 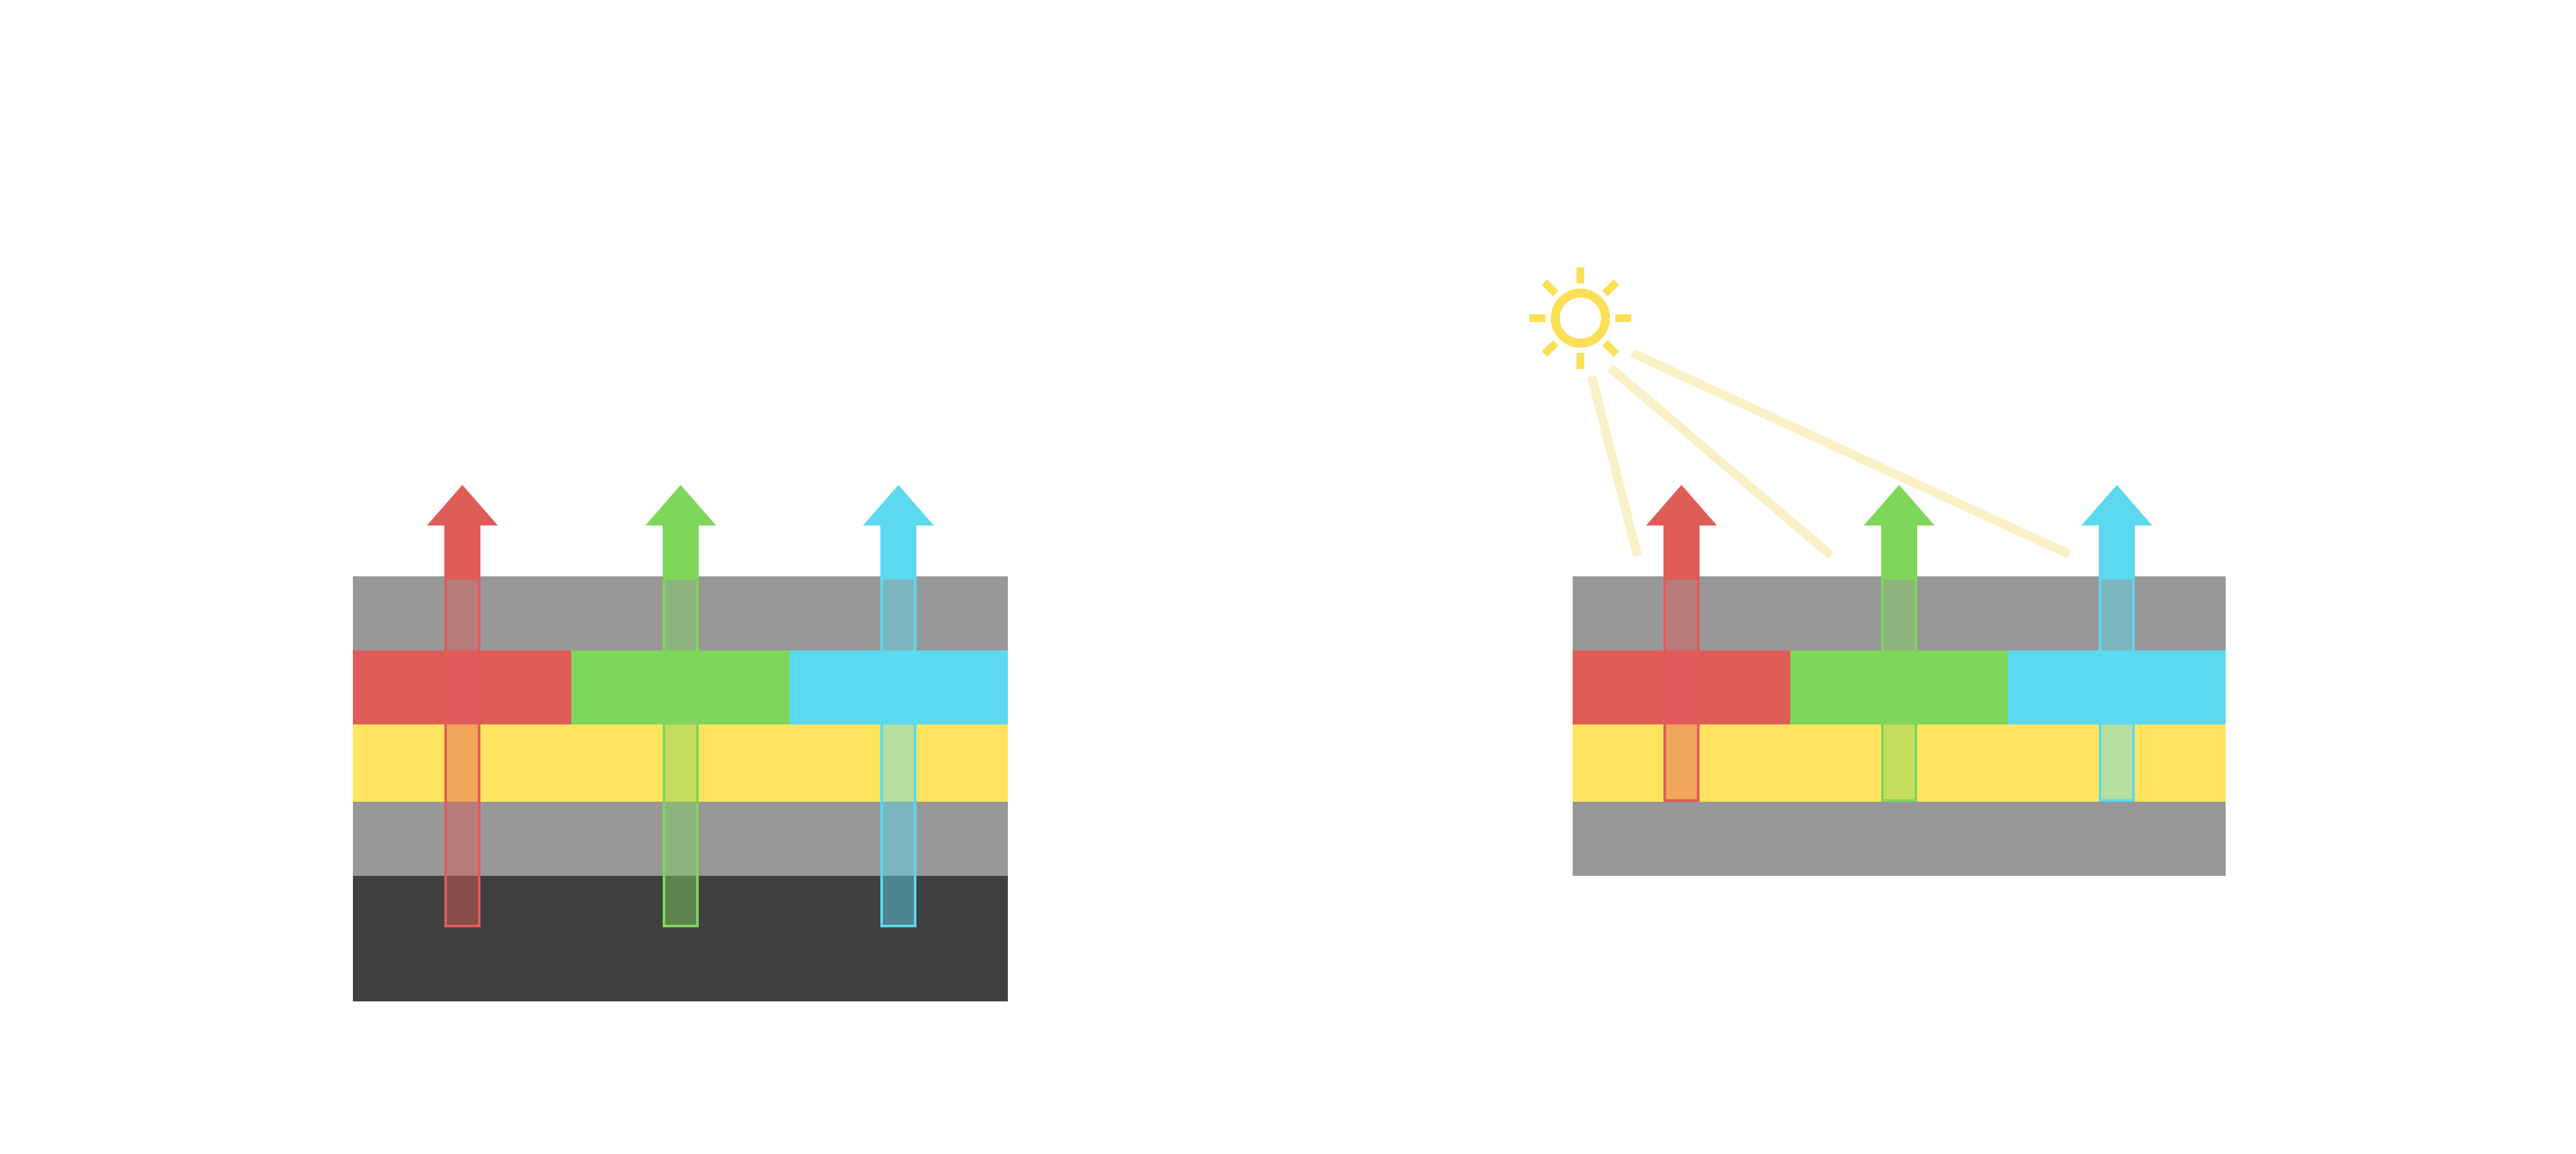 I want to click on left-light-guide-layer, so click(x=681, y=763).